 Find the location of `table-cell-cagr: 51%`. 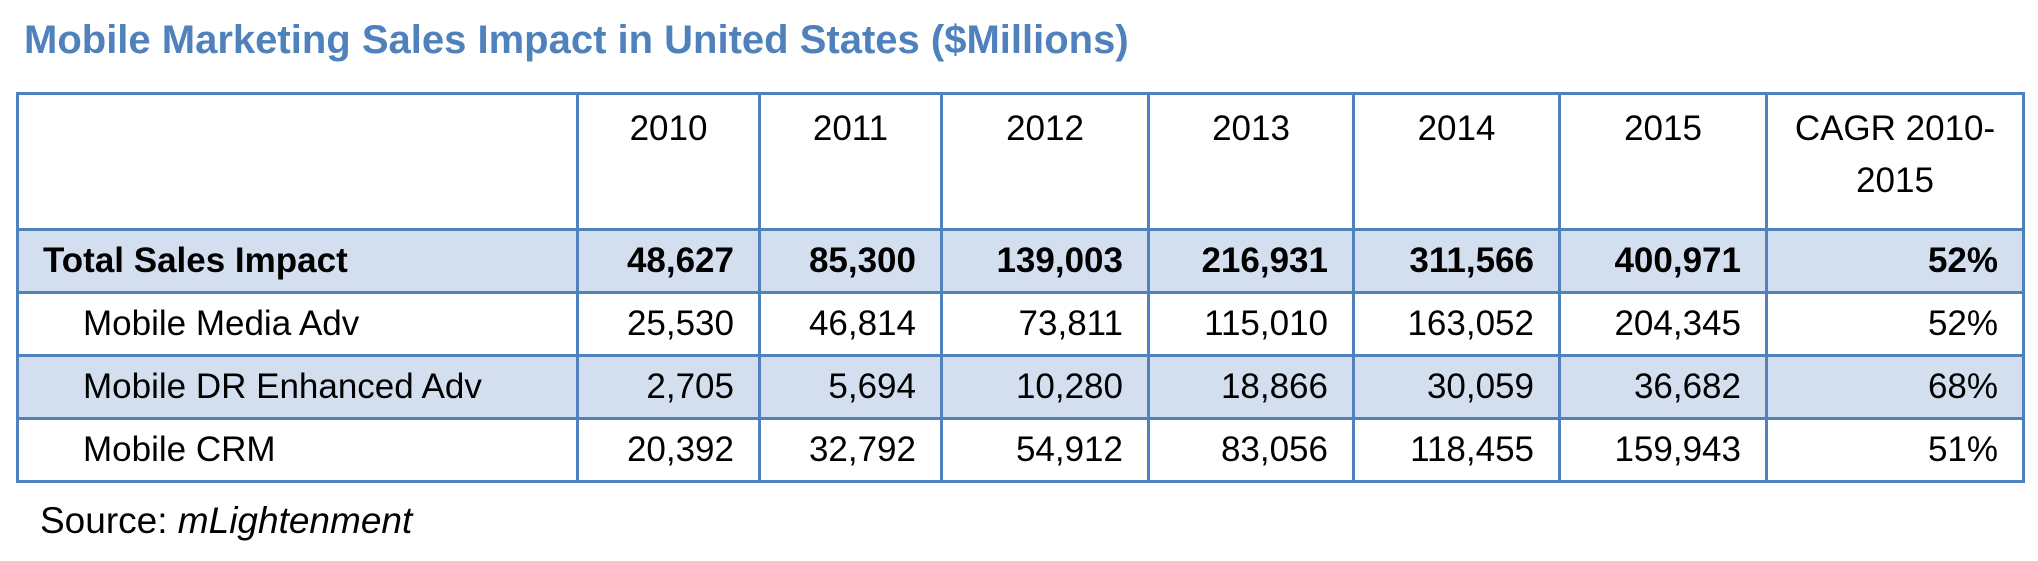

table-cell-cagr: 51% is located at coordinates (1895, 450).